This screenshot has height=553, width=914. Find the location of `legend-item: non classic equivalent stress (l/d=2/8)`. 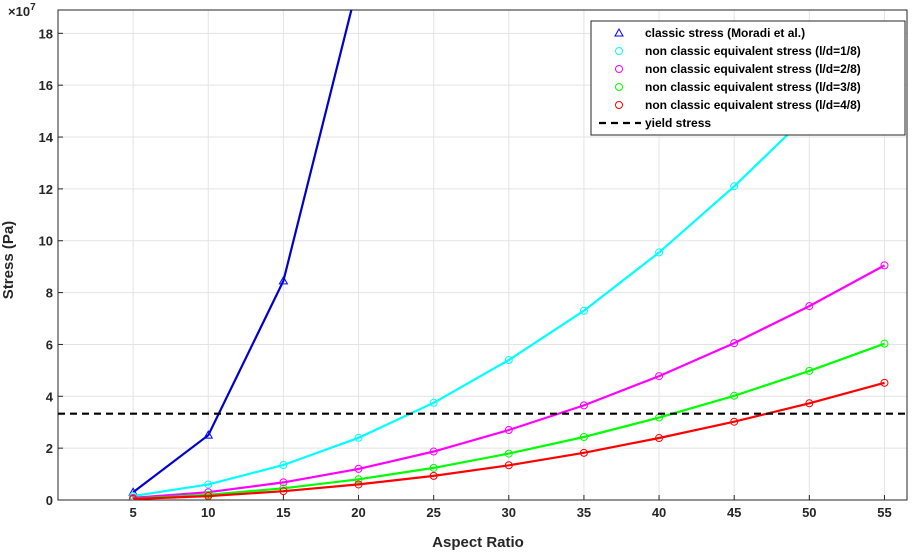

legend-item: non classic equivalent stress (l/d=2/8) is located at coordinates (738, 69).